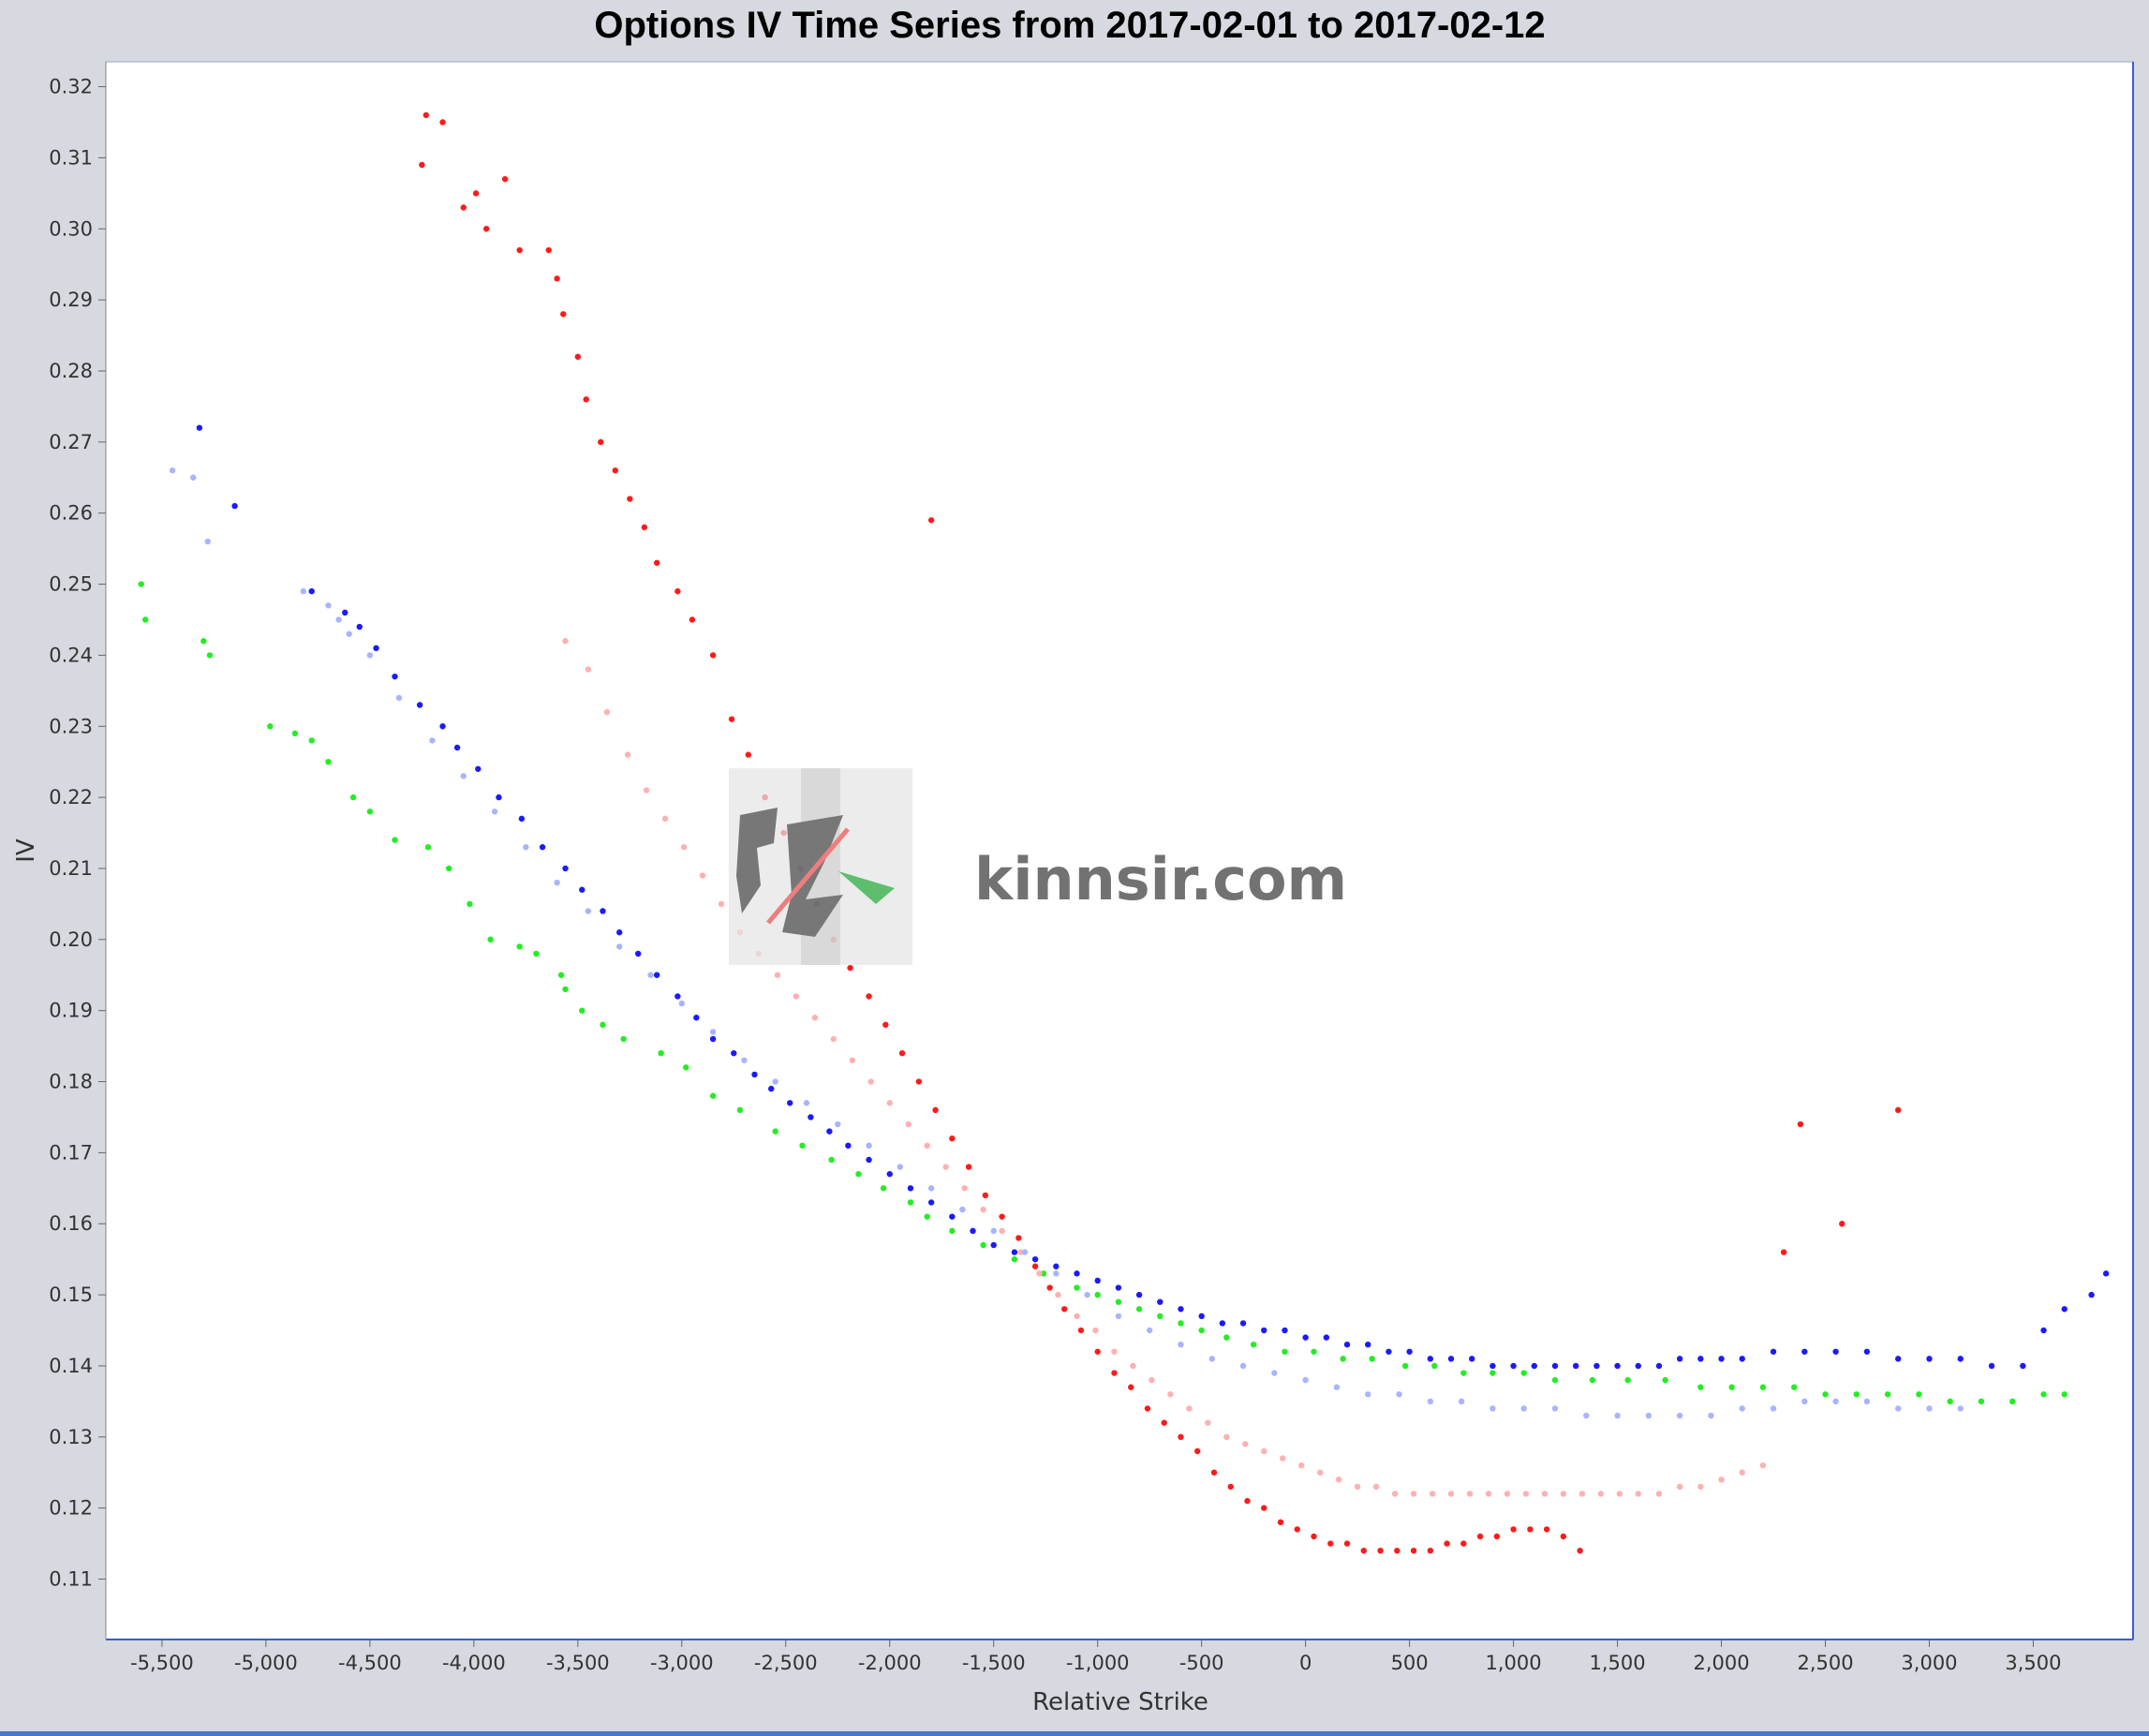 This screenshot has height=1736, width=2149. I want to click on x-tick-label: 0, so click(1305, 1663).